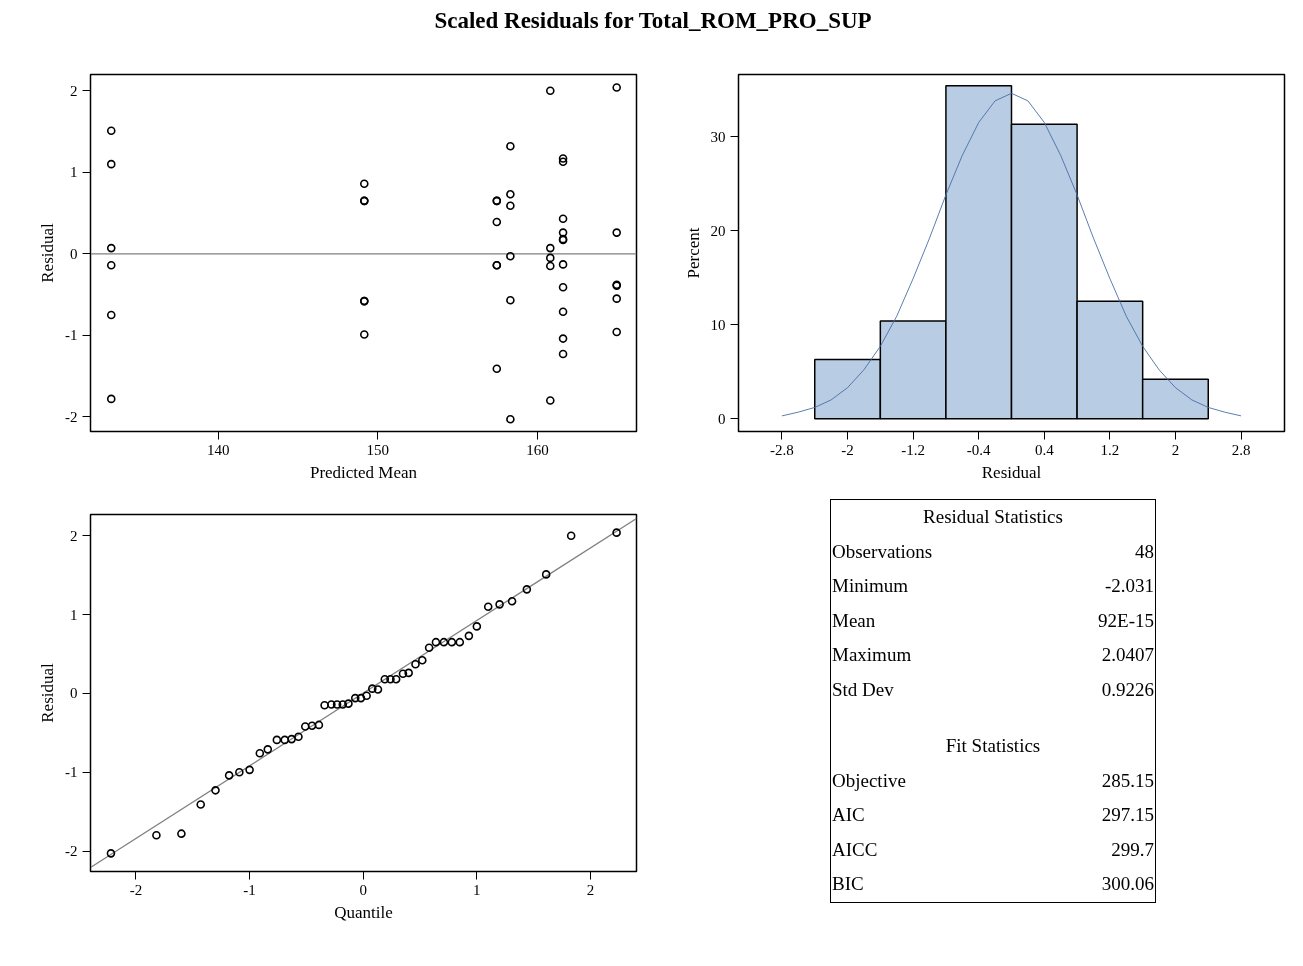  Describe the element at coordinates (537, 449) in the screenshot. I see `x-tick-label: 160` at that location.